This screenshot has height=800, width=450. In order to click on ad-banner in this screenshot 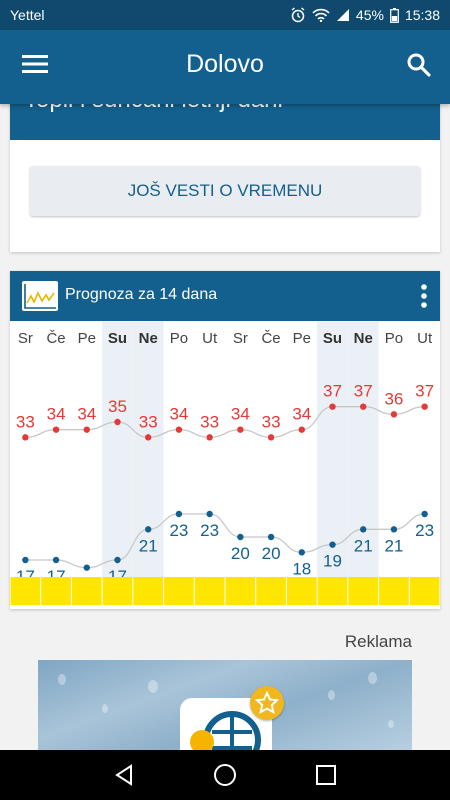, I will do `click(225, 705)`.